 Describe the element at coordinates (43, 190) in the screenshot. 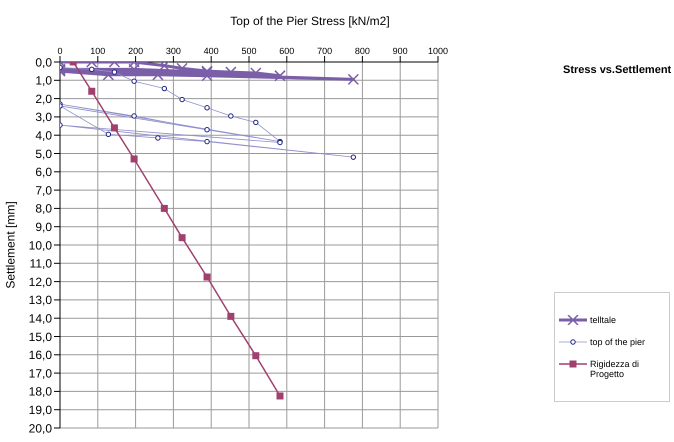

I see `y-tick-label: 7,0` at that location.